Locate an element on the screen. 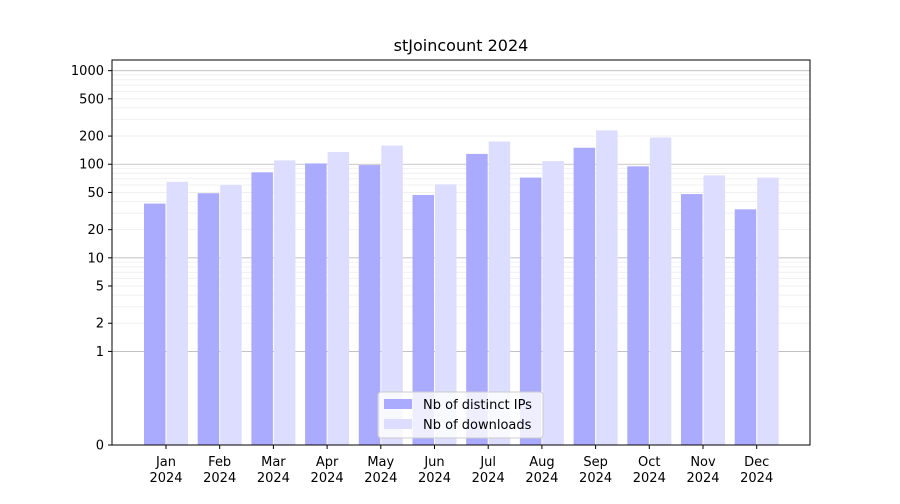 This screenshot has width=900, height=504. x-tick-label-month: Feb is located at coordinates (219, 462).